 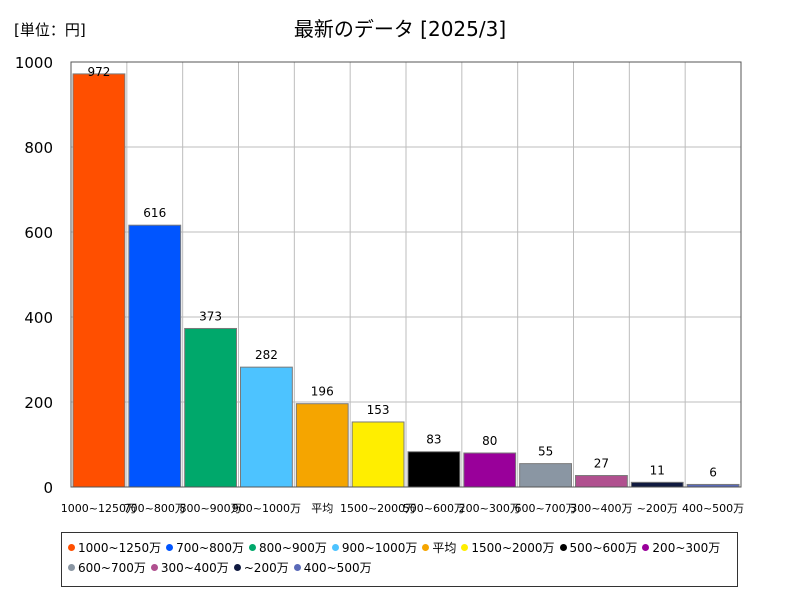 What do you see at coordinates (266, 568) in the screenshot?
I see `legend-label: ~200万` at bounding box center [266, 568].